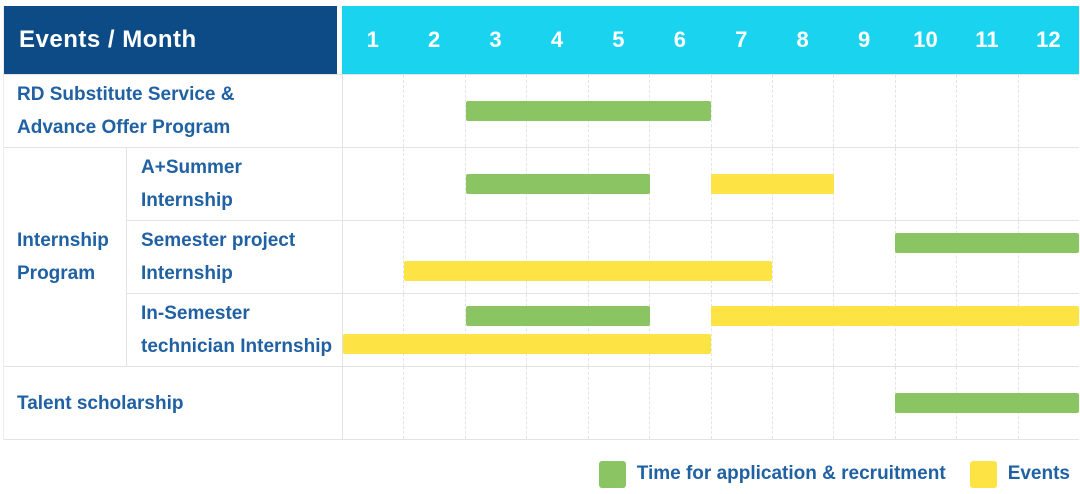  Describe the element at coordinates (63, 240) in the screenshot. I see `group-label-line: Internship` at that location.